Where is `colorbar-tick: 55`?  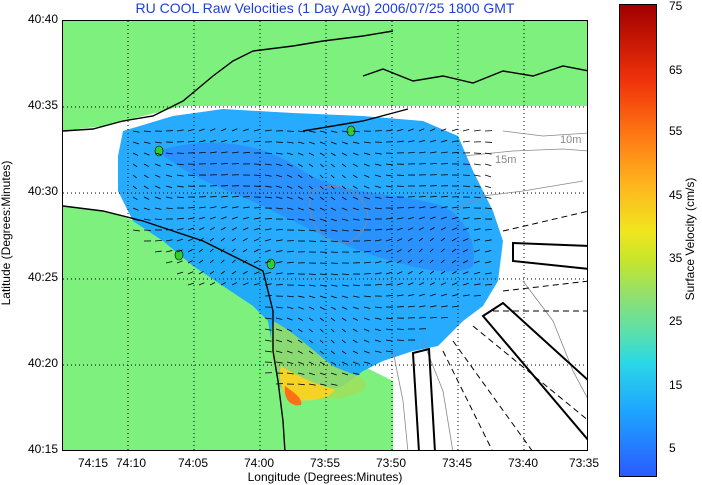
colorbar-tick: 55 is located at coordinates (676, 131).